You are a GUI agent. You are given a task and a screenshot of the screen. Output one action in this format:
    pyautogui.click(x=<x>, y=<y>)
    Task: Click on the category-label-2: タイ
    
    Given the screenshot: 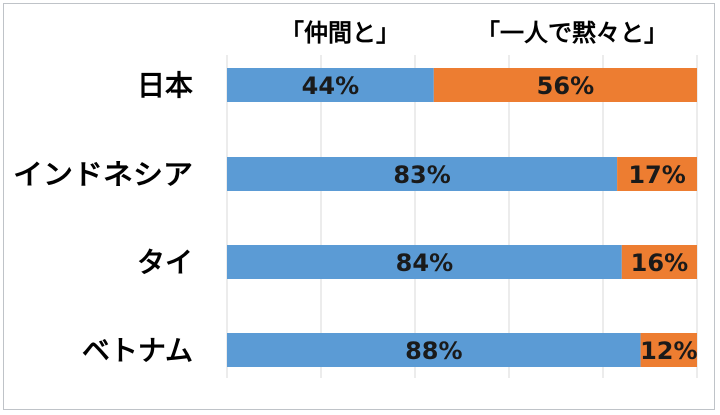 What is the action you would take?
    pyautogui.click(x=165, y=262)
    